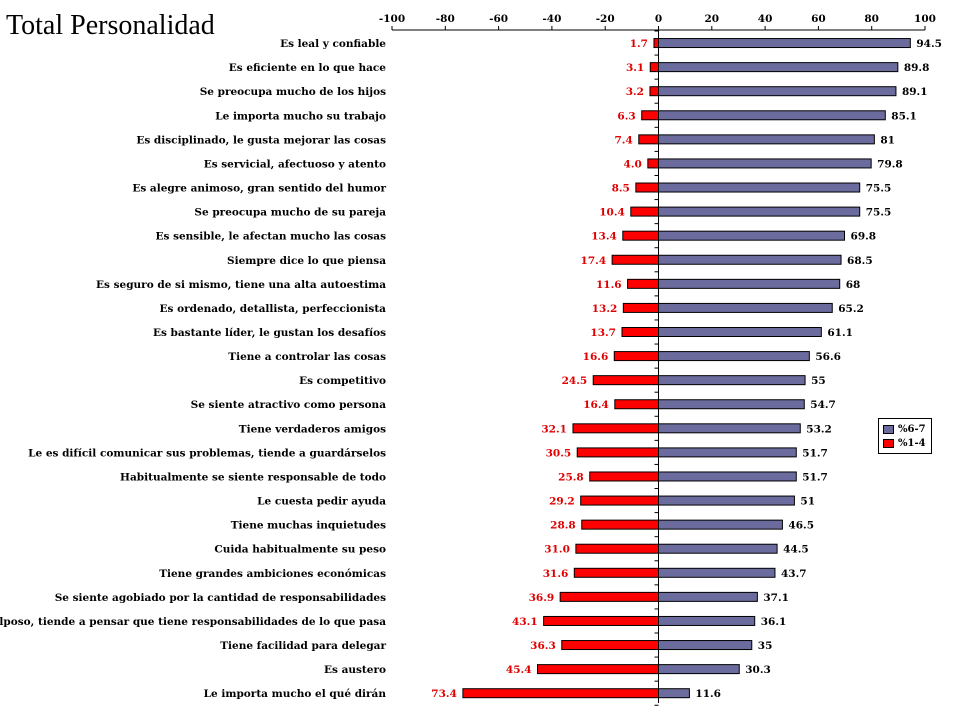 Image resolution: width=960 pixels, height=720 pixels. What do you see at coordinates (321, 502) in the screenshot?
I see `category-label: Le cuesta pedir ayuda` at bounding box center [321, 502].